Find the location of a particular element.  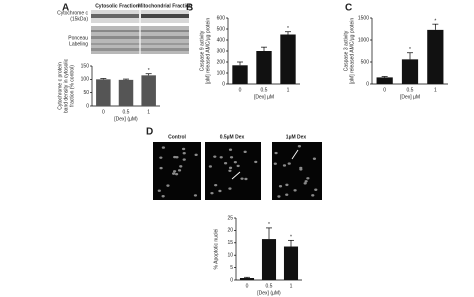

x-axis-label: [Dex] (µM) is located at coordinates (126, 119).